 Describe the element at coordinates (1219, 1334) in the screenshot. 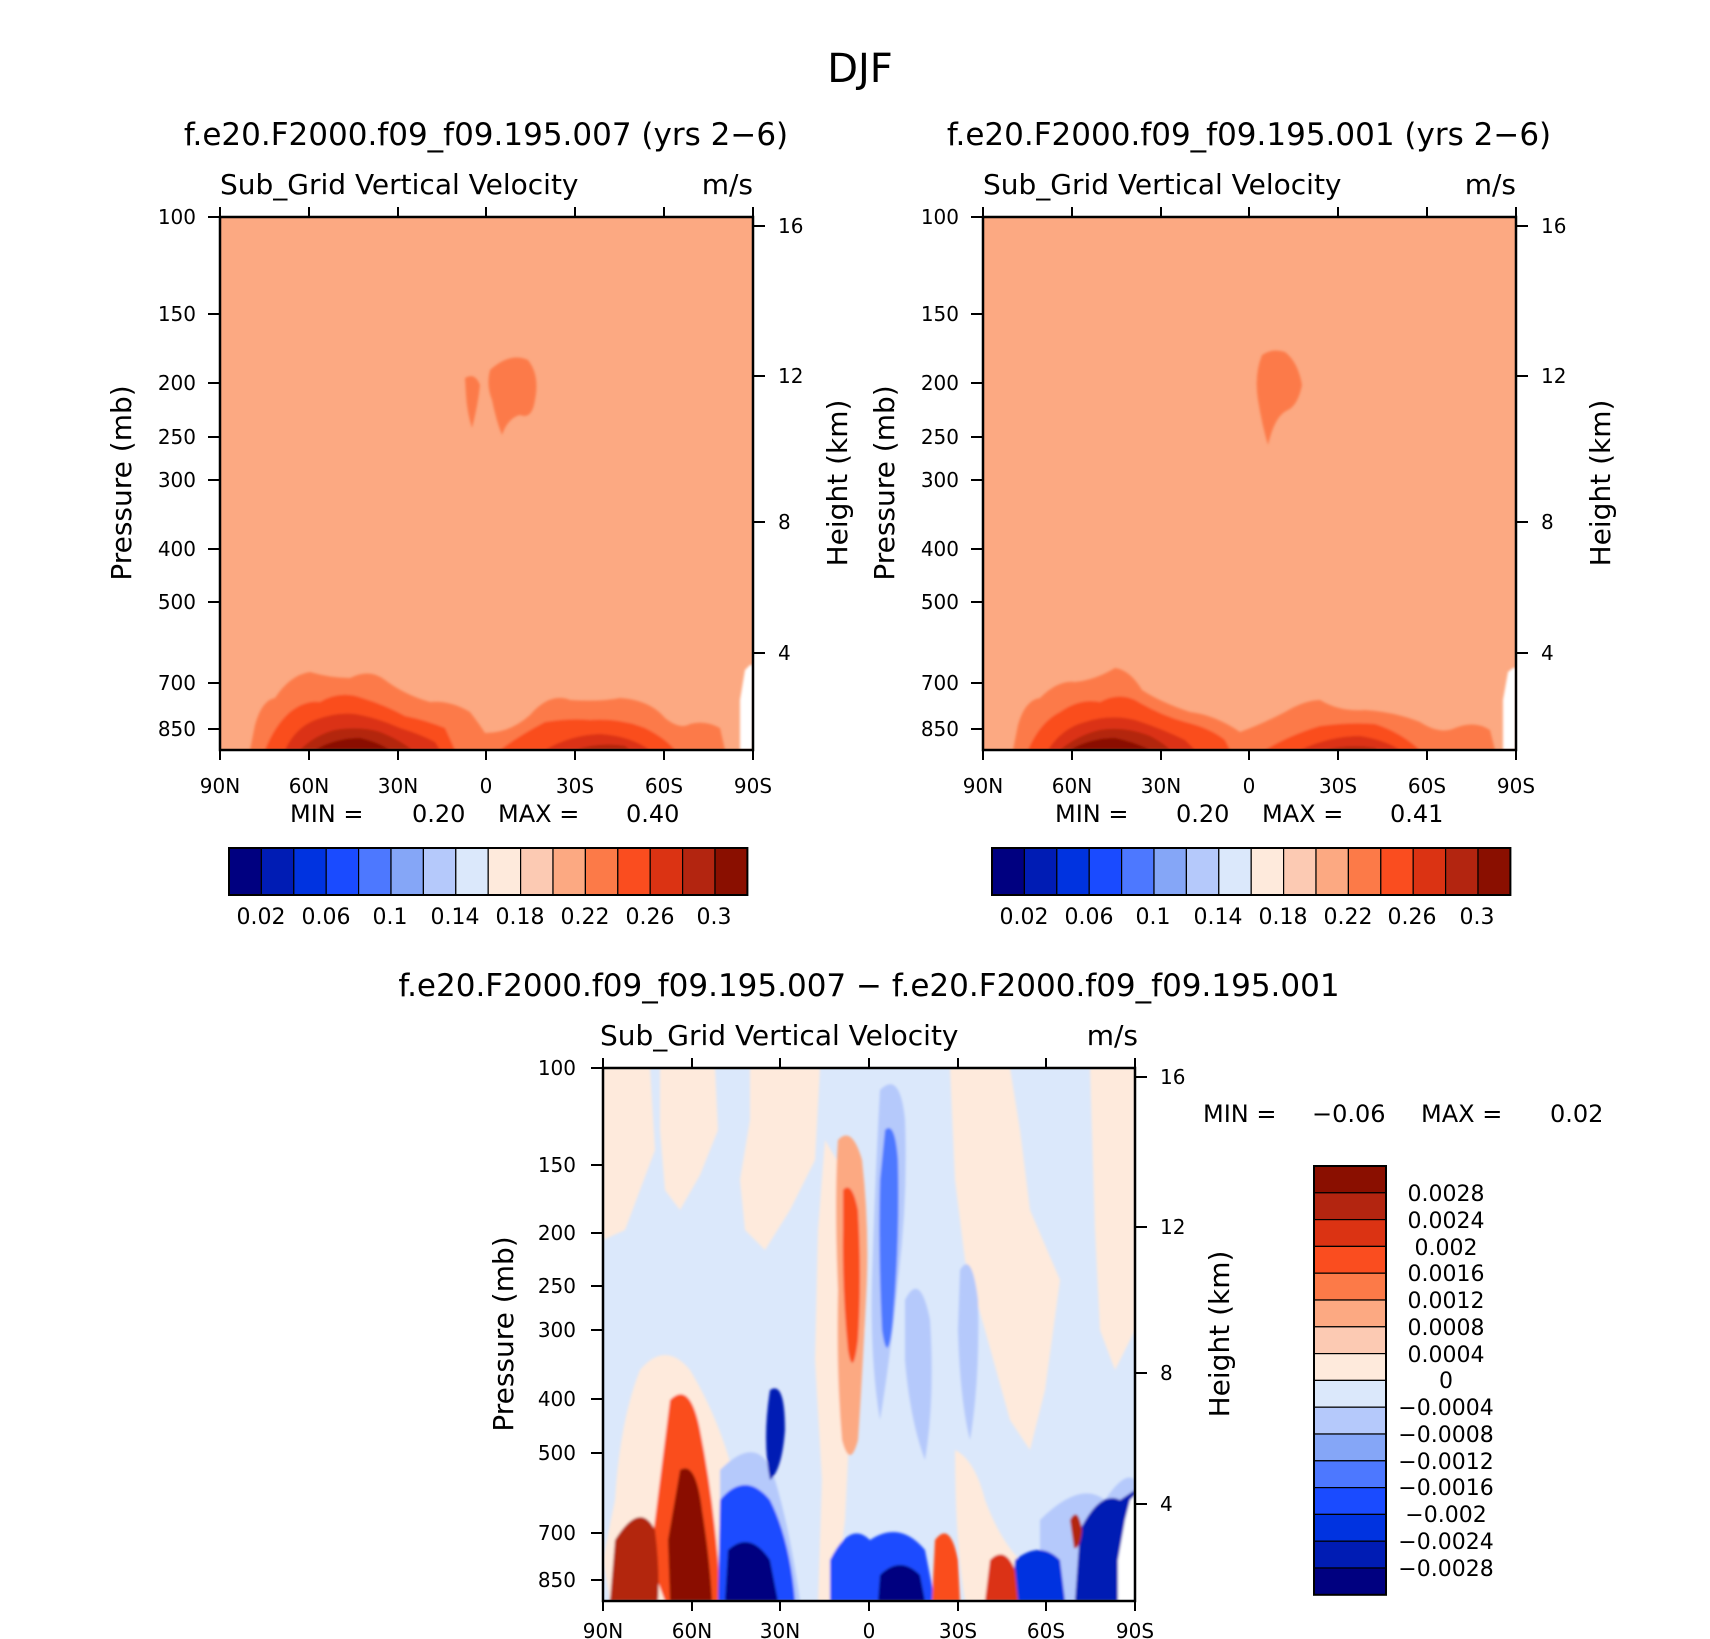

I see `y-axis-label-right: Height (km)` at that location.